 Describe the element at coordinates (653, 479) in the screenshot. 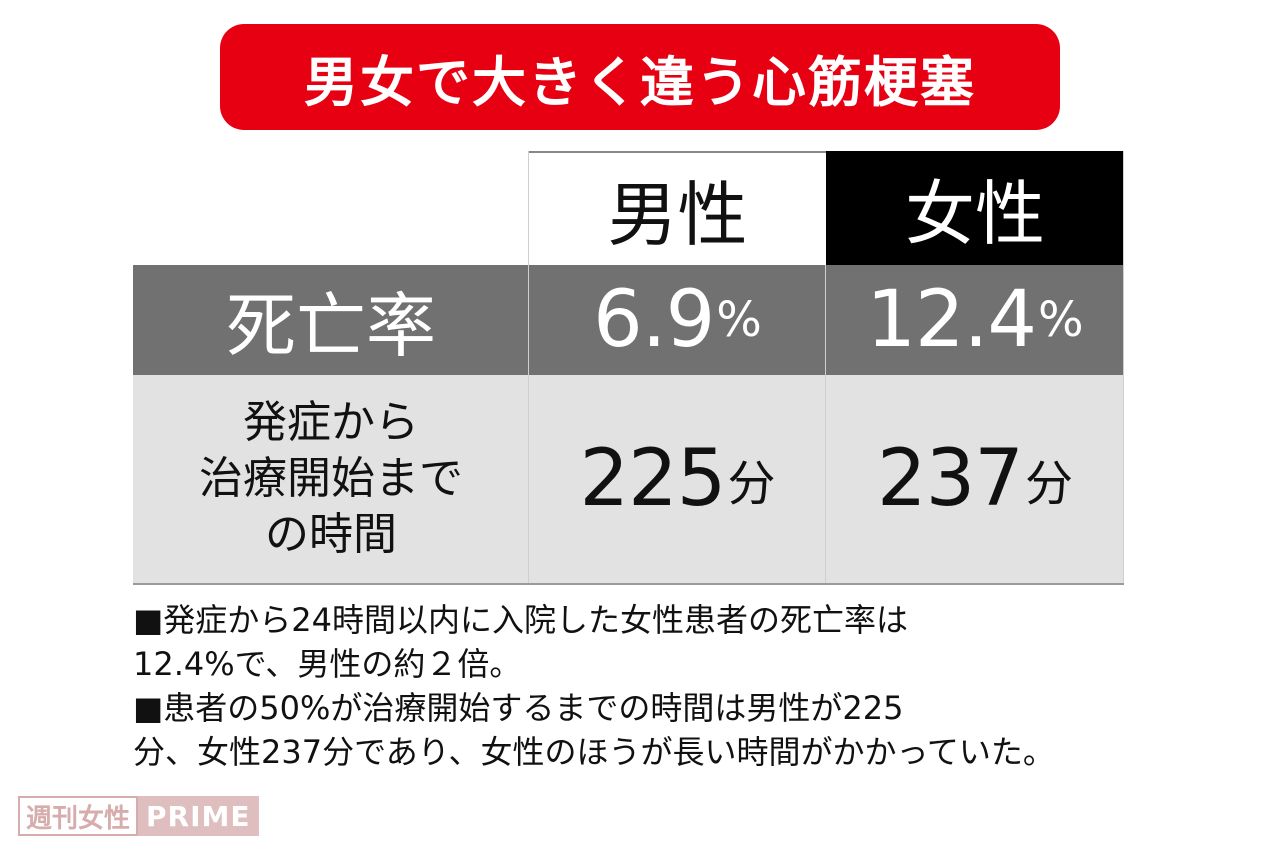

I see `time-male-value: 225` at that location.